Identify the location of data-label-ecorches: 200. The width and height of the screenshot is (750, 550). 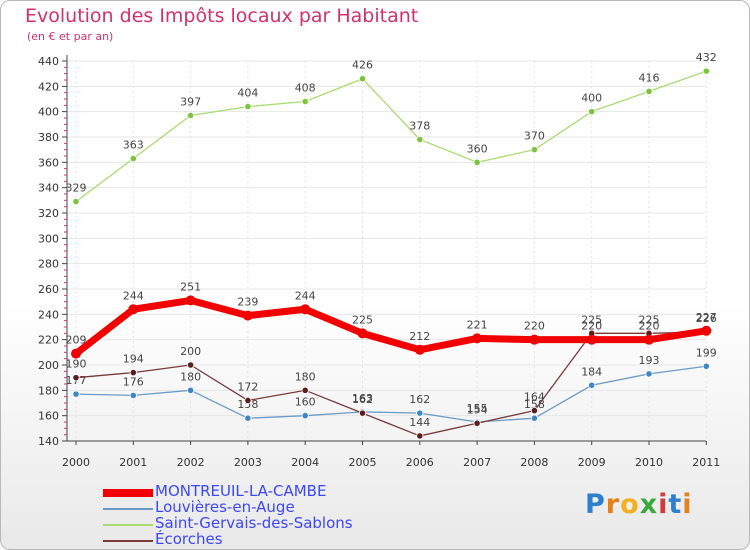
(190, 351).